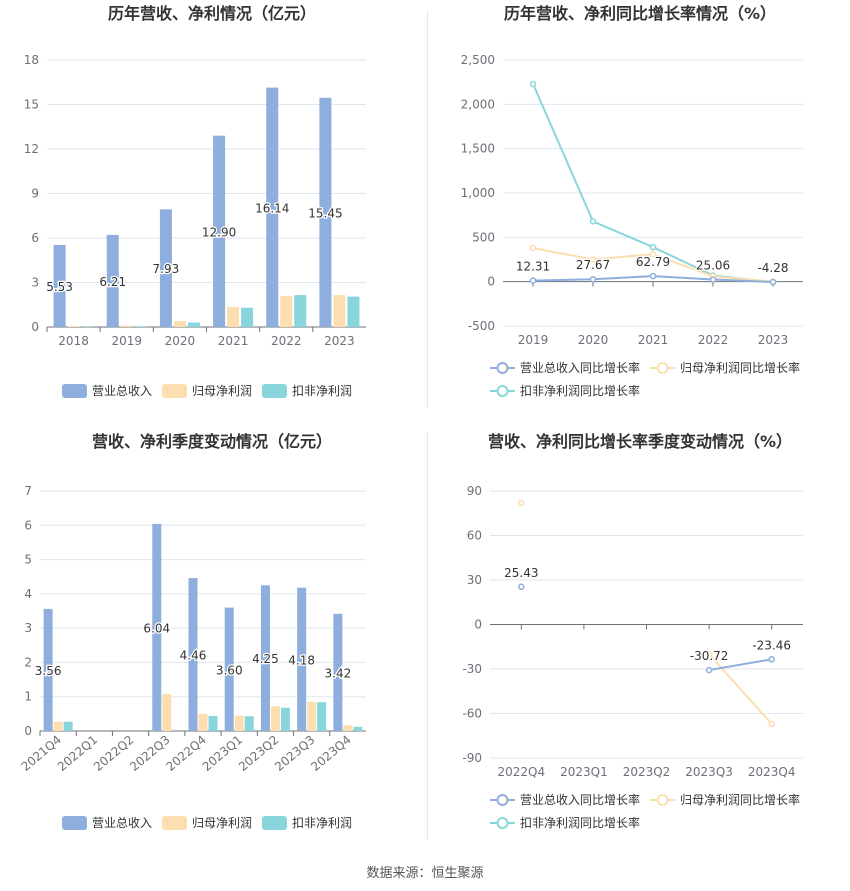 The width and height of the screenshot is (850, 891). Describe the element at coordinates (640, 441) in the screenshot. I see `chart-title: 营收、净利同比增长率季度变动情况（%）` at that location.